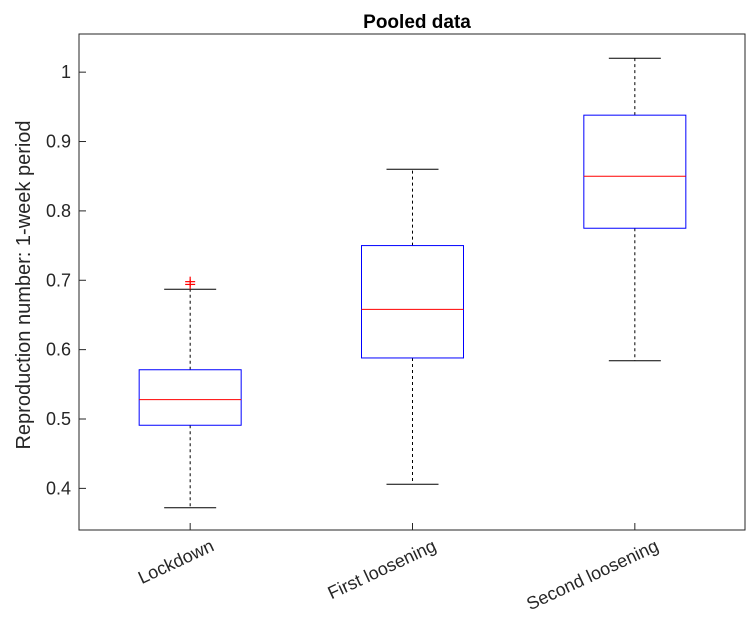 The width and height of the screenshot is (746, 643). What do you see at coordinates (382, 569) in the screenshot?
I see `x-tick-label: First loosening` at bounding box center [382, 569].